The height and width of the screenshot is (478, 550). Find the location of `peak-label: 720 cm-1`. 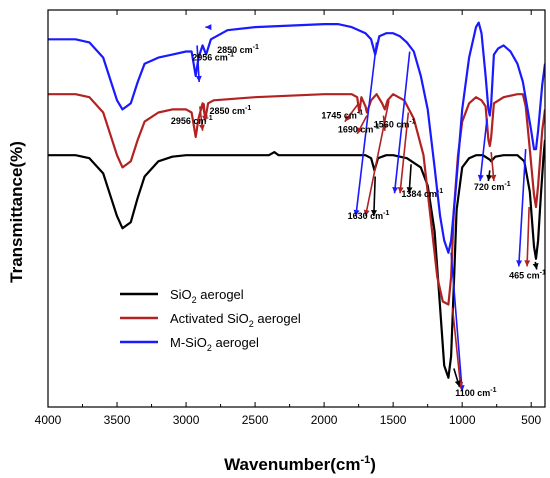

peak-label: 720 cm-1 is located at coordinates (492, 186).